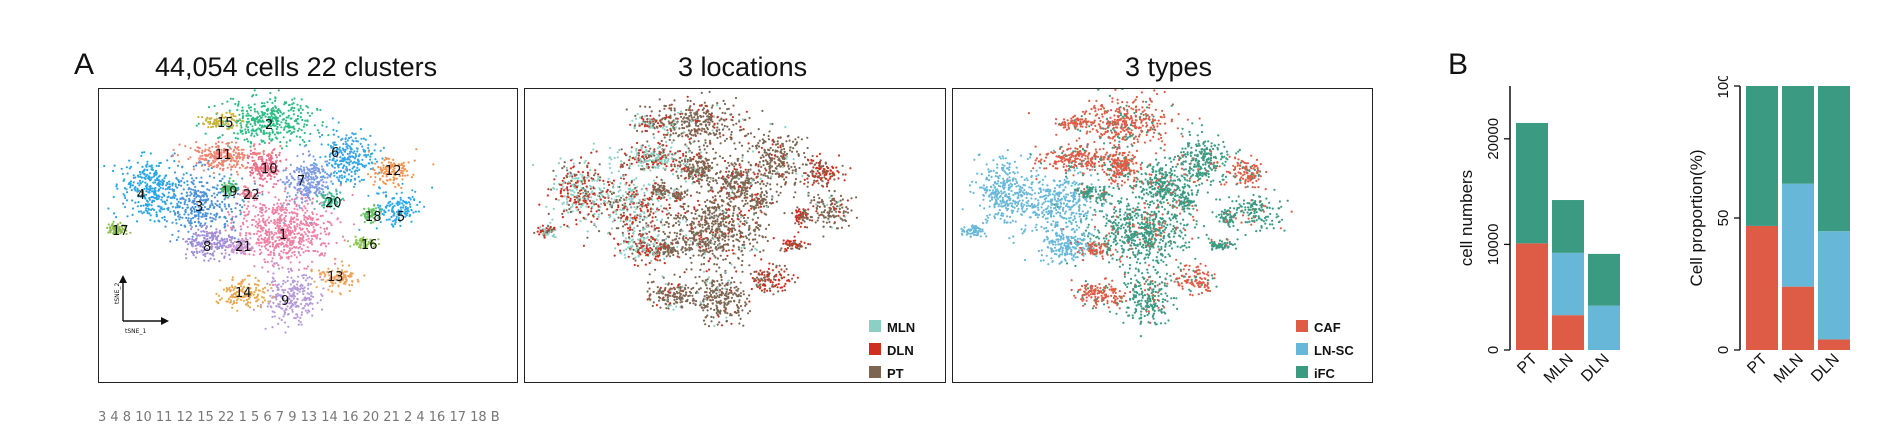 This screenshot has height=426, width=1884. What do you see at coordinates (1302, 372) in the screenshot?
I see `legend-swatch-ifc` at bounding box center [1302, 372].